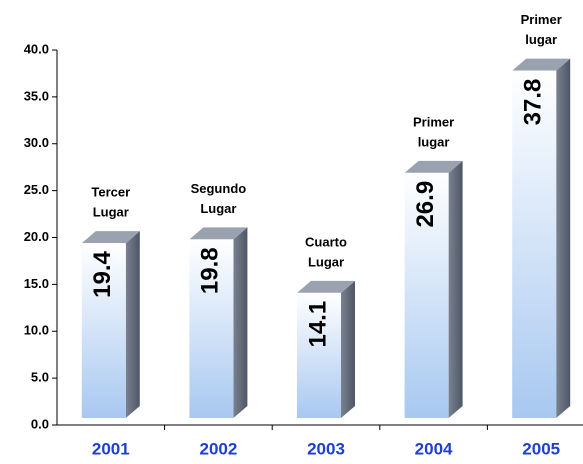 The image size is (583, 464). Describe the element at coordinates (36, 142) in the screenshot. I see `y-tick-label: 30.0` at that location.